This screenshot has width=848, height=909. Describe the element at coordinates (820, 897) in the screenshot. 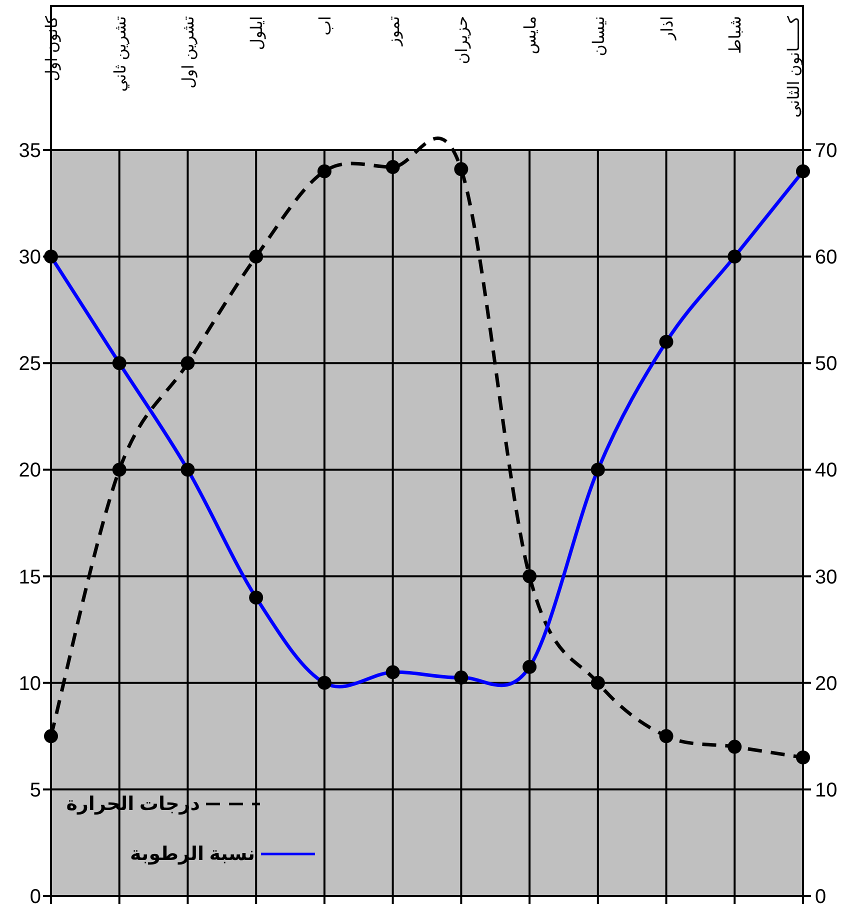

I see `y2-tick-label: 0` at that location.